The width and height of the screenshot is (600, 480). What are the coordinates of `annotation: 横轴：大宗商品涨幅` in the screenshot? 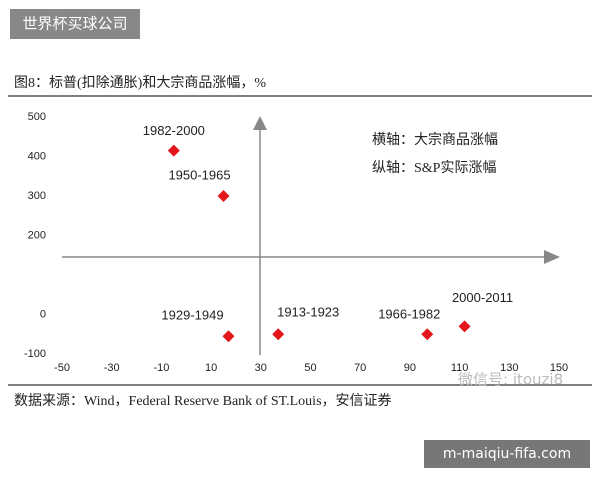 It's located at (435, 140).